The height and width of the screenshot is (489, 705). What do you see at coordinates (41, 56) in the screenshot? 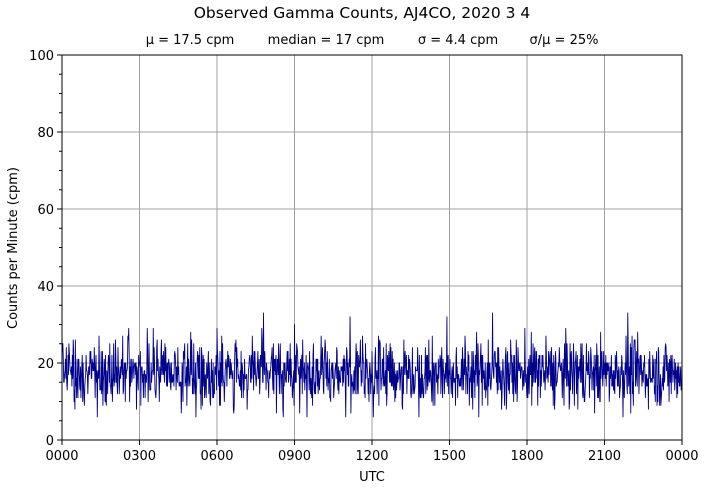
I see `y-tick-label: 100` at bounding box center [41, 56].